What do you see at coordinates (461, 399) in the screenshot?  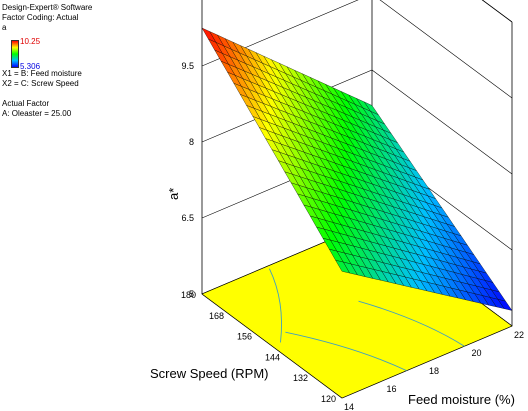 I see `x-axis-label: Feed moisture (%)` at bounding box center [461, 399].